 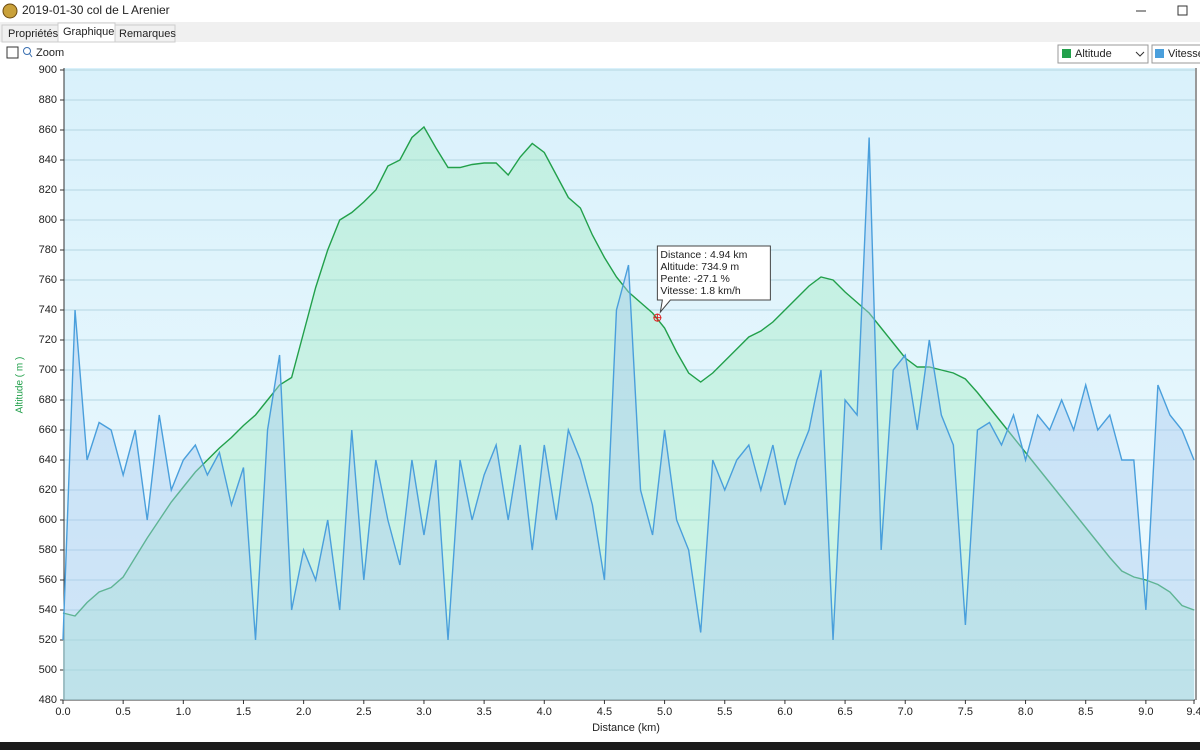 I want to click on x-tick-label: 4.5, so click(x=604, y=712).